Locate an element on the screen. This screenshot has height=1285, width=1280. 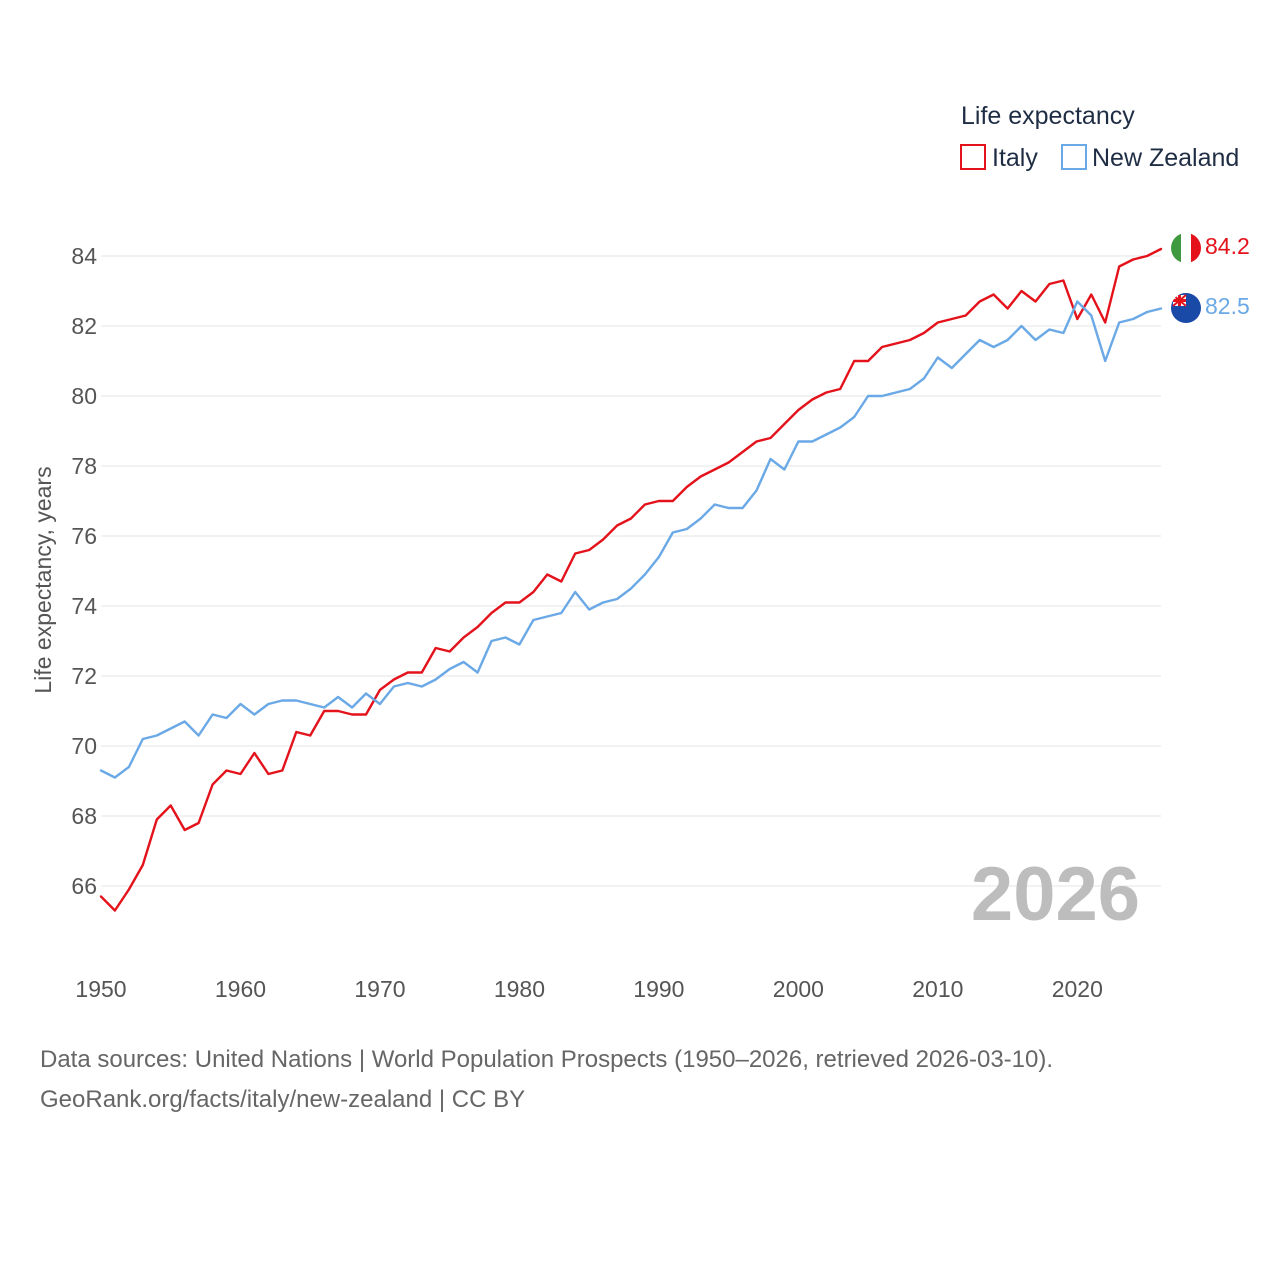
y-tick-label: 76 is located at coordinates (84, 536).